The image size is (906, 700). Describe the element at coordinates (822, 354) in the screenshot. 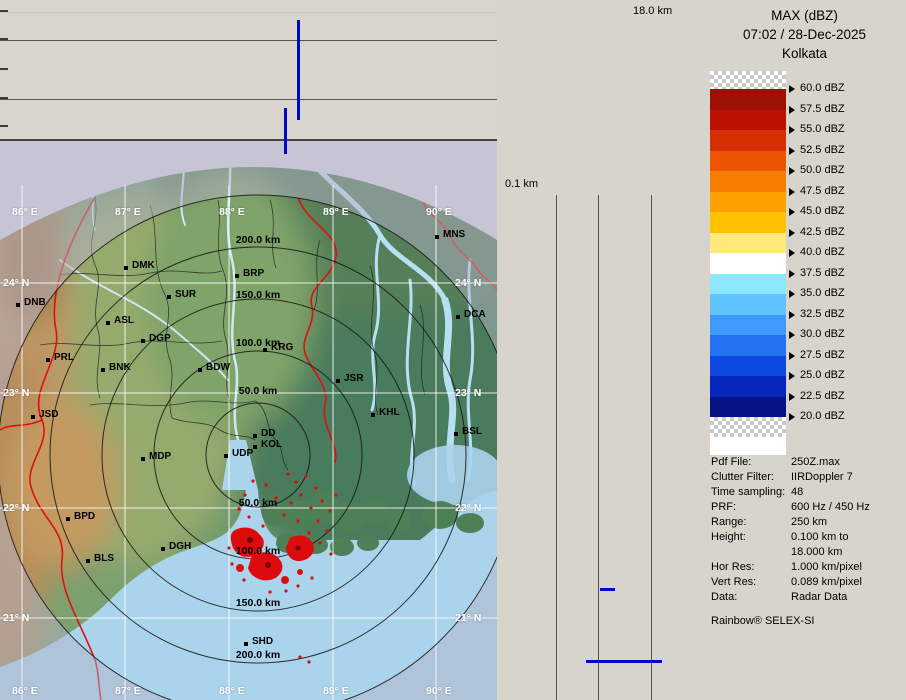

I see `colorbar-tick-label: 27.5 dBZ` at that location.